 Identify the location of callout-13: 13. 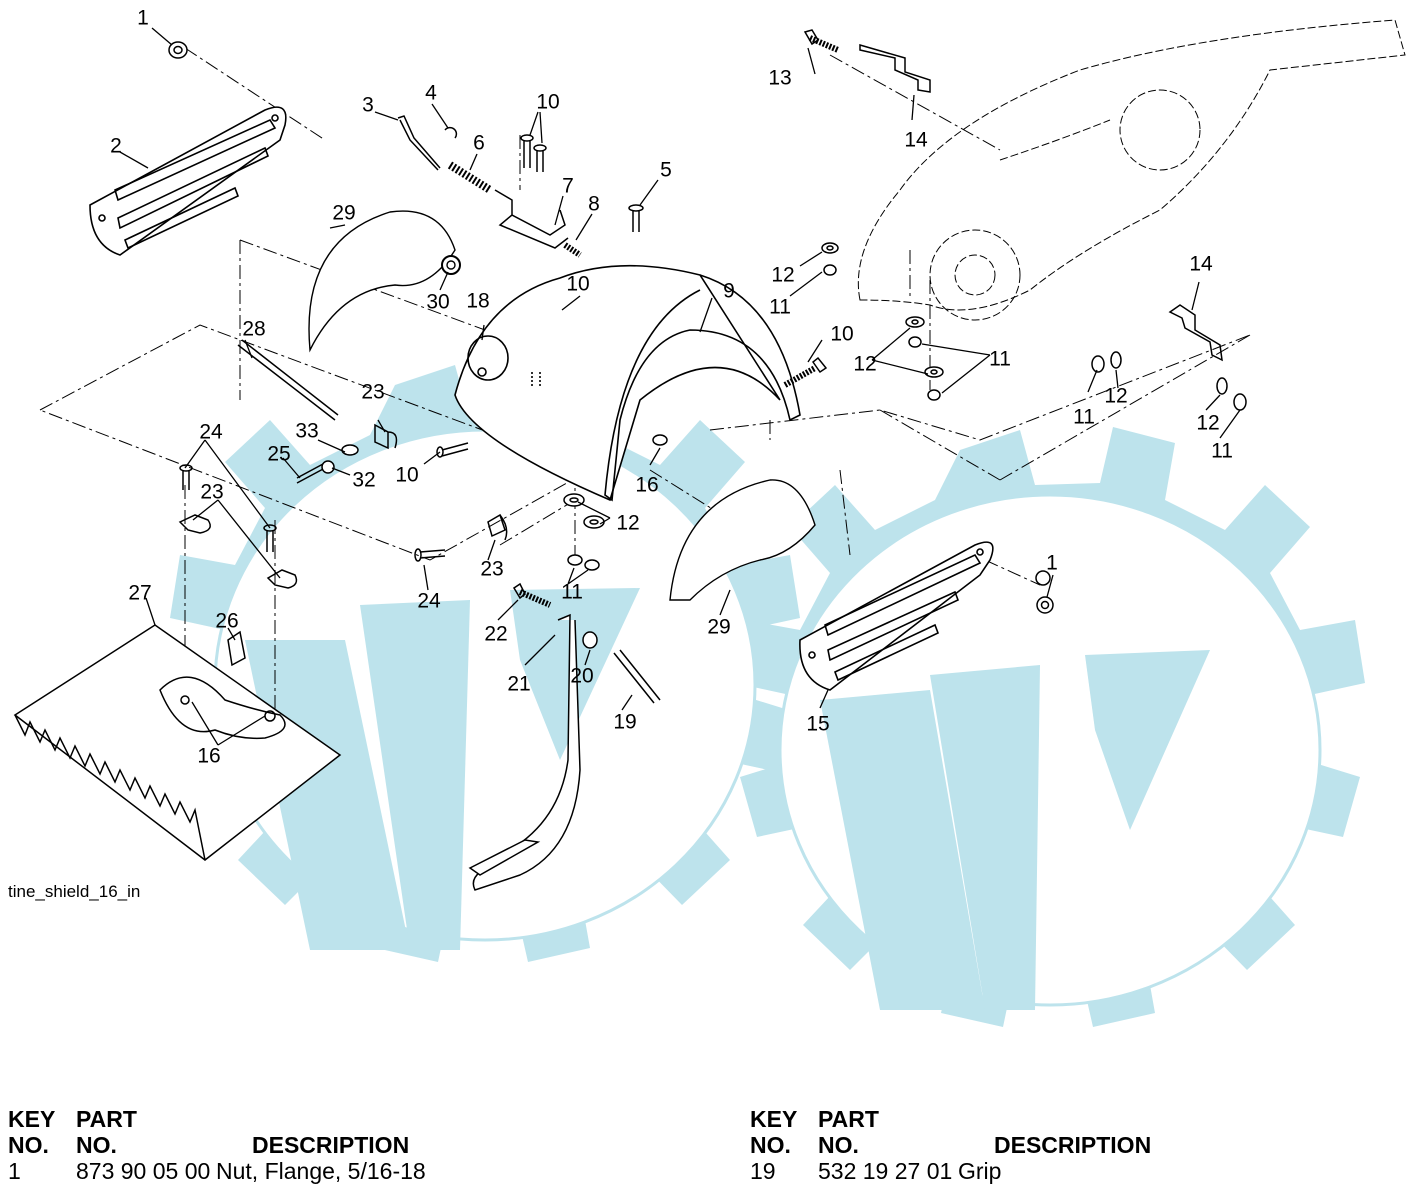
(780, 78).